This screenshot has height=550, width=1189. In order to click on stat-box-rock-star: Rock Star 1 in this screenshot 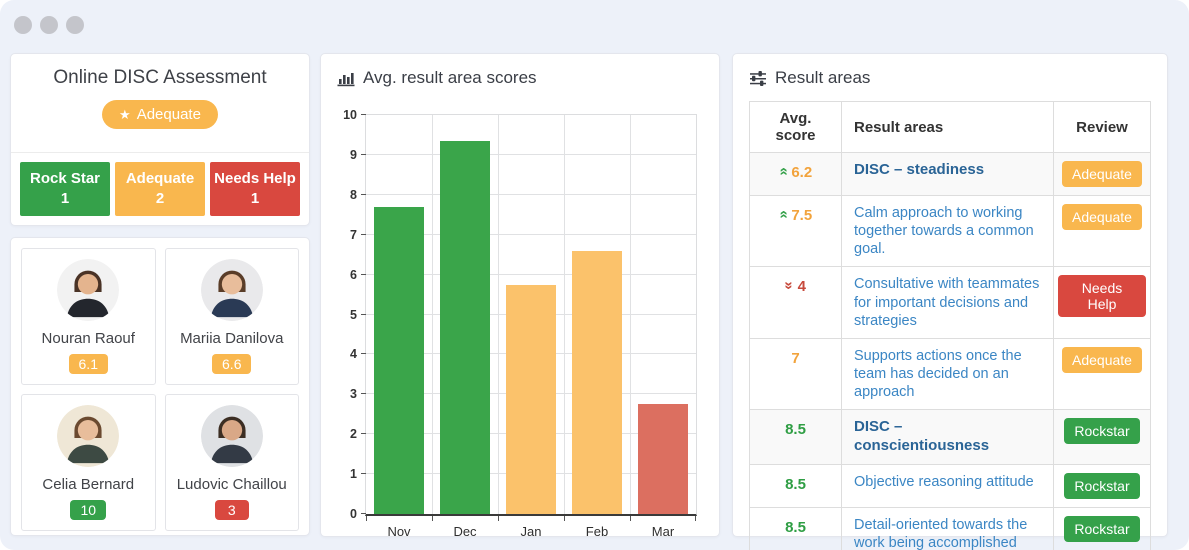, I will do `click(65, 189)`.